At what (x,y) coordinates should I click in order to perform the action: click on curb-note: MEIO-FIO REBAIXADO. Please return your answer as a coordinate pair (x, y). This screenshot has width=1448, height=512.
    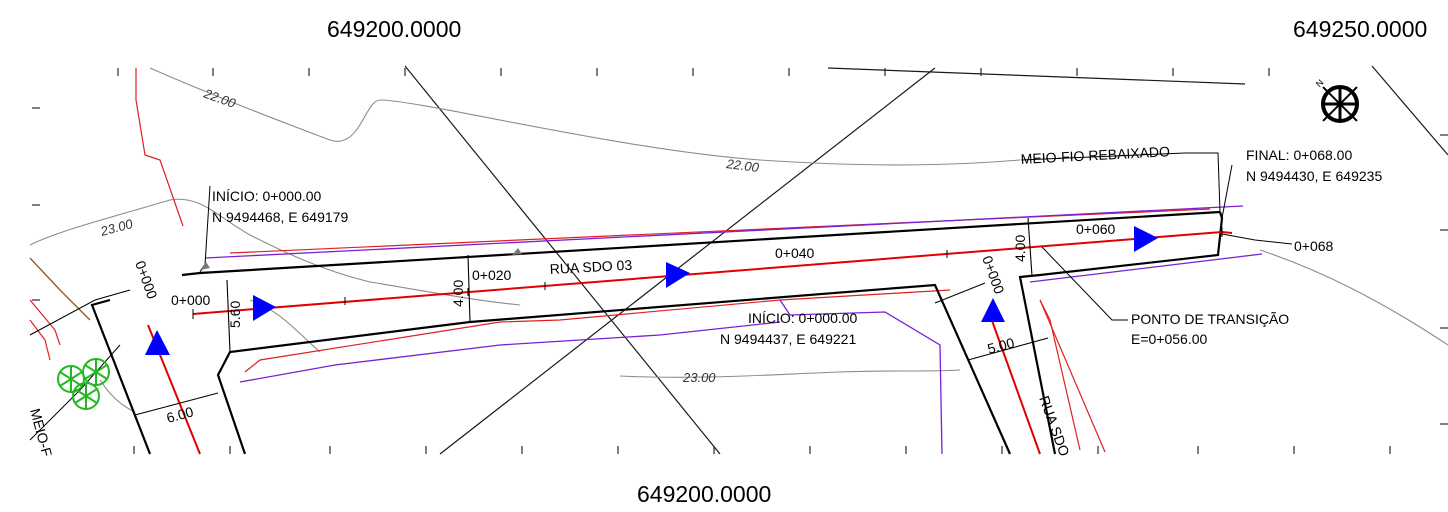
    Looking at the image, I should click on (1095, 155).